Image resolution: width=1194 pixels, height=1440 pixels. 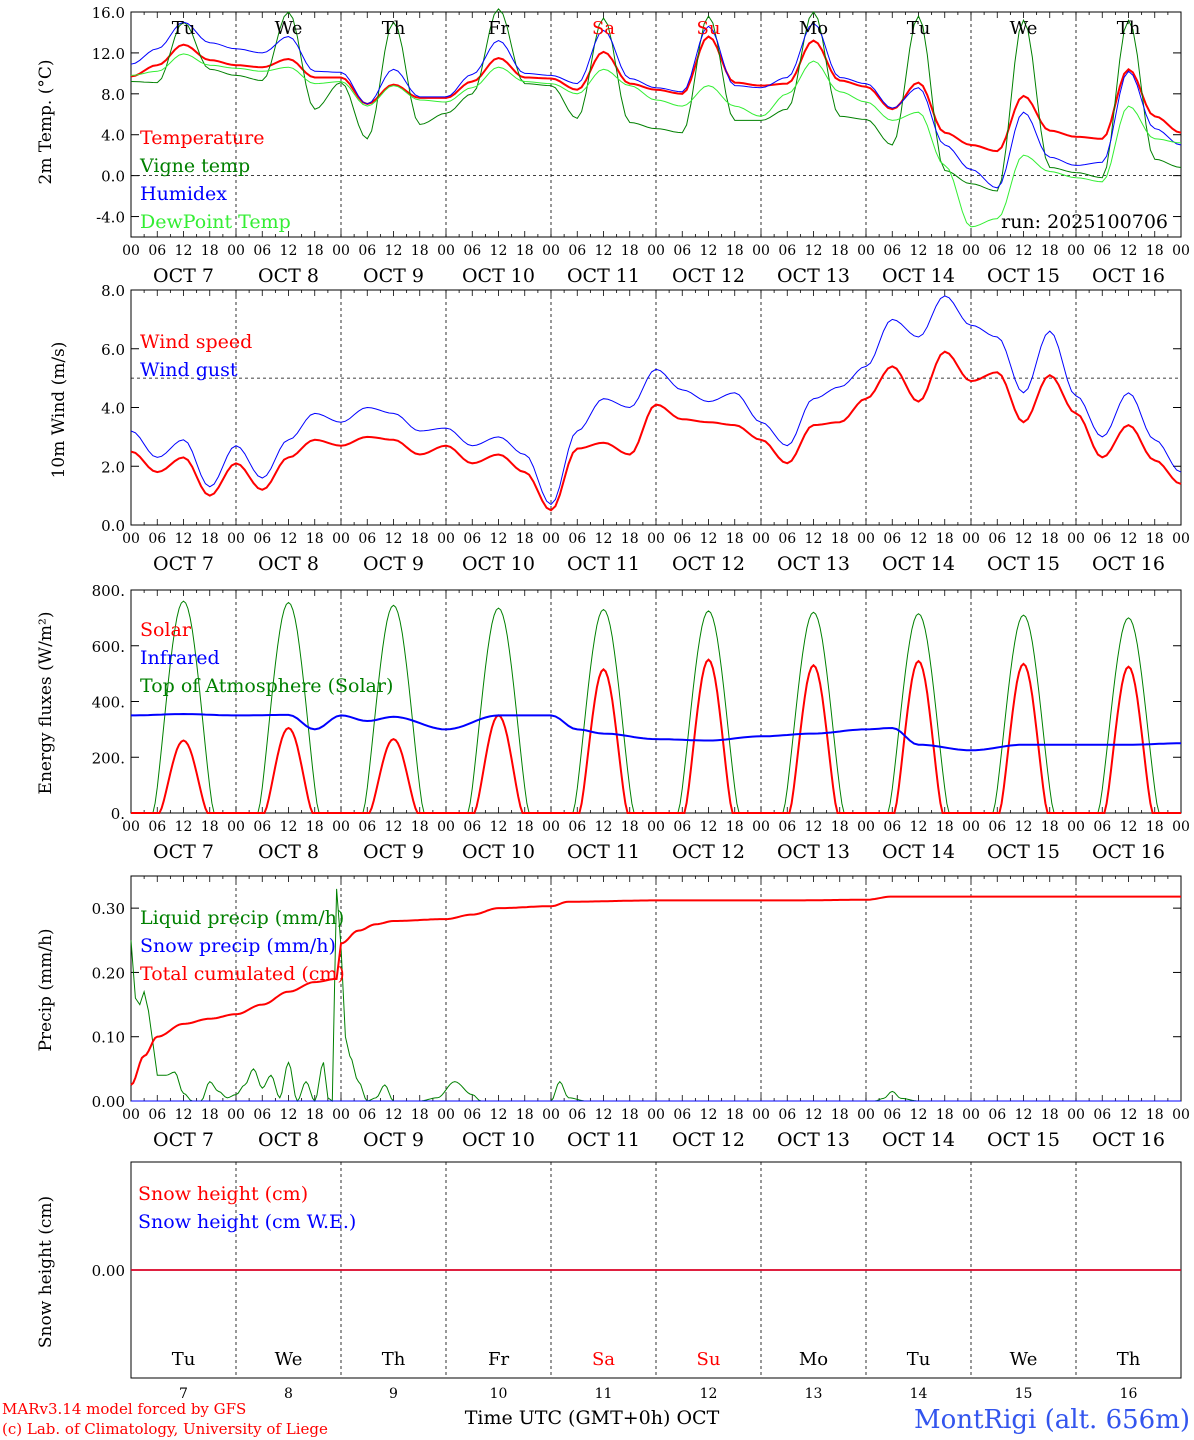 I want to click on series-dewpoint-temp, so click(x=656, y=140).